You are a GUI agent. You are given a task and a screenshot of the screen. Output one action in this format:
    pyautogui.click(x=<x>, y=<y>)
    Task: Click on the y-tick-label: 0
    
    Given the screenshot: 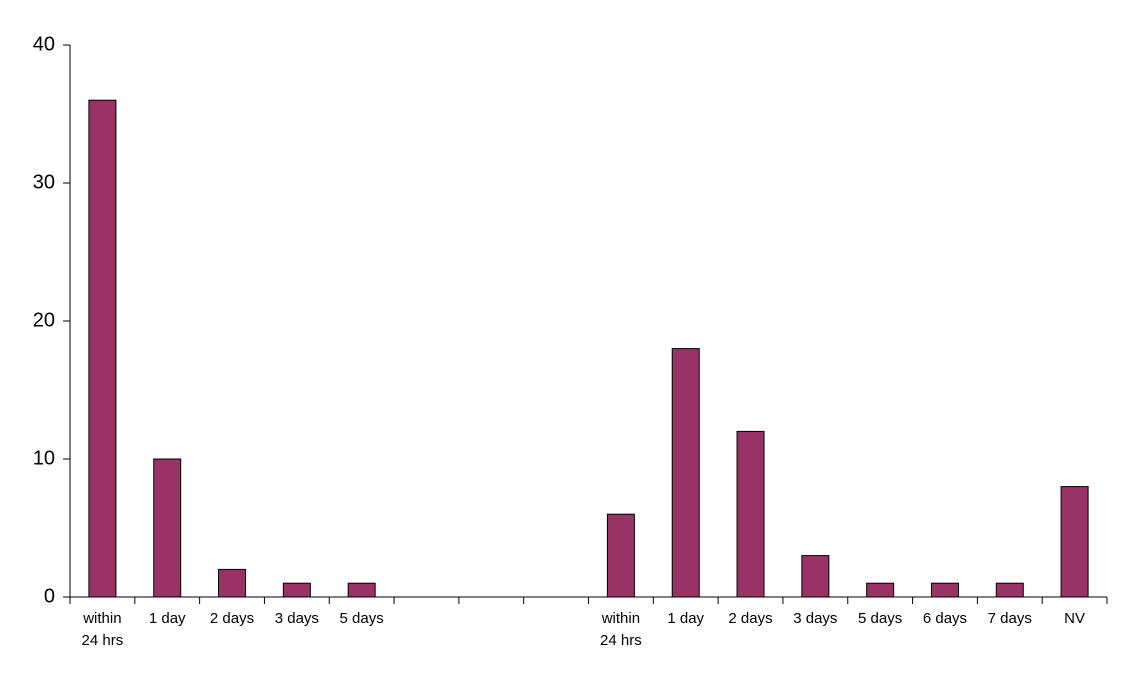 What is the action you would take?
    pyautogui.click(x=49, y=596)
    